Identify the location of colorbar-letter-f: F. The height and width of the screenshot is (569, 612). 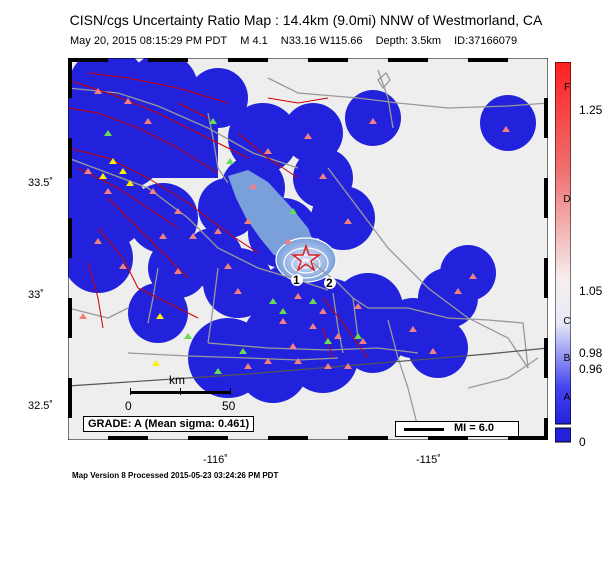
(567, 87).